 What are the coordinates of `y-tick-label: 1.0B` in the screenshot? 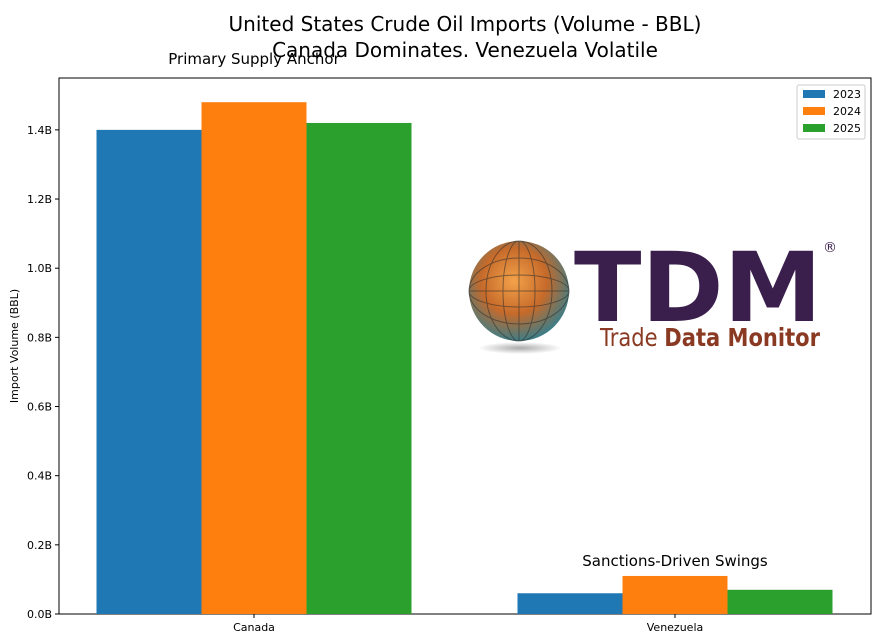 It's located at (39, 268).